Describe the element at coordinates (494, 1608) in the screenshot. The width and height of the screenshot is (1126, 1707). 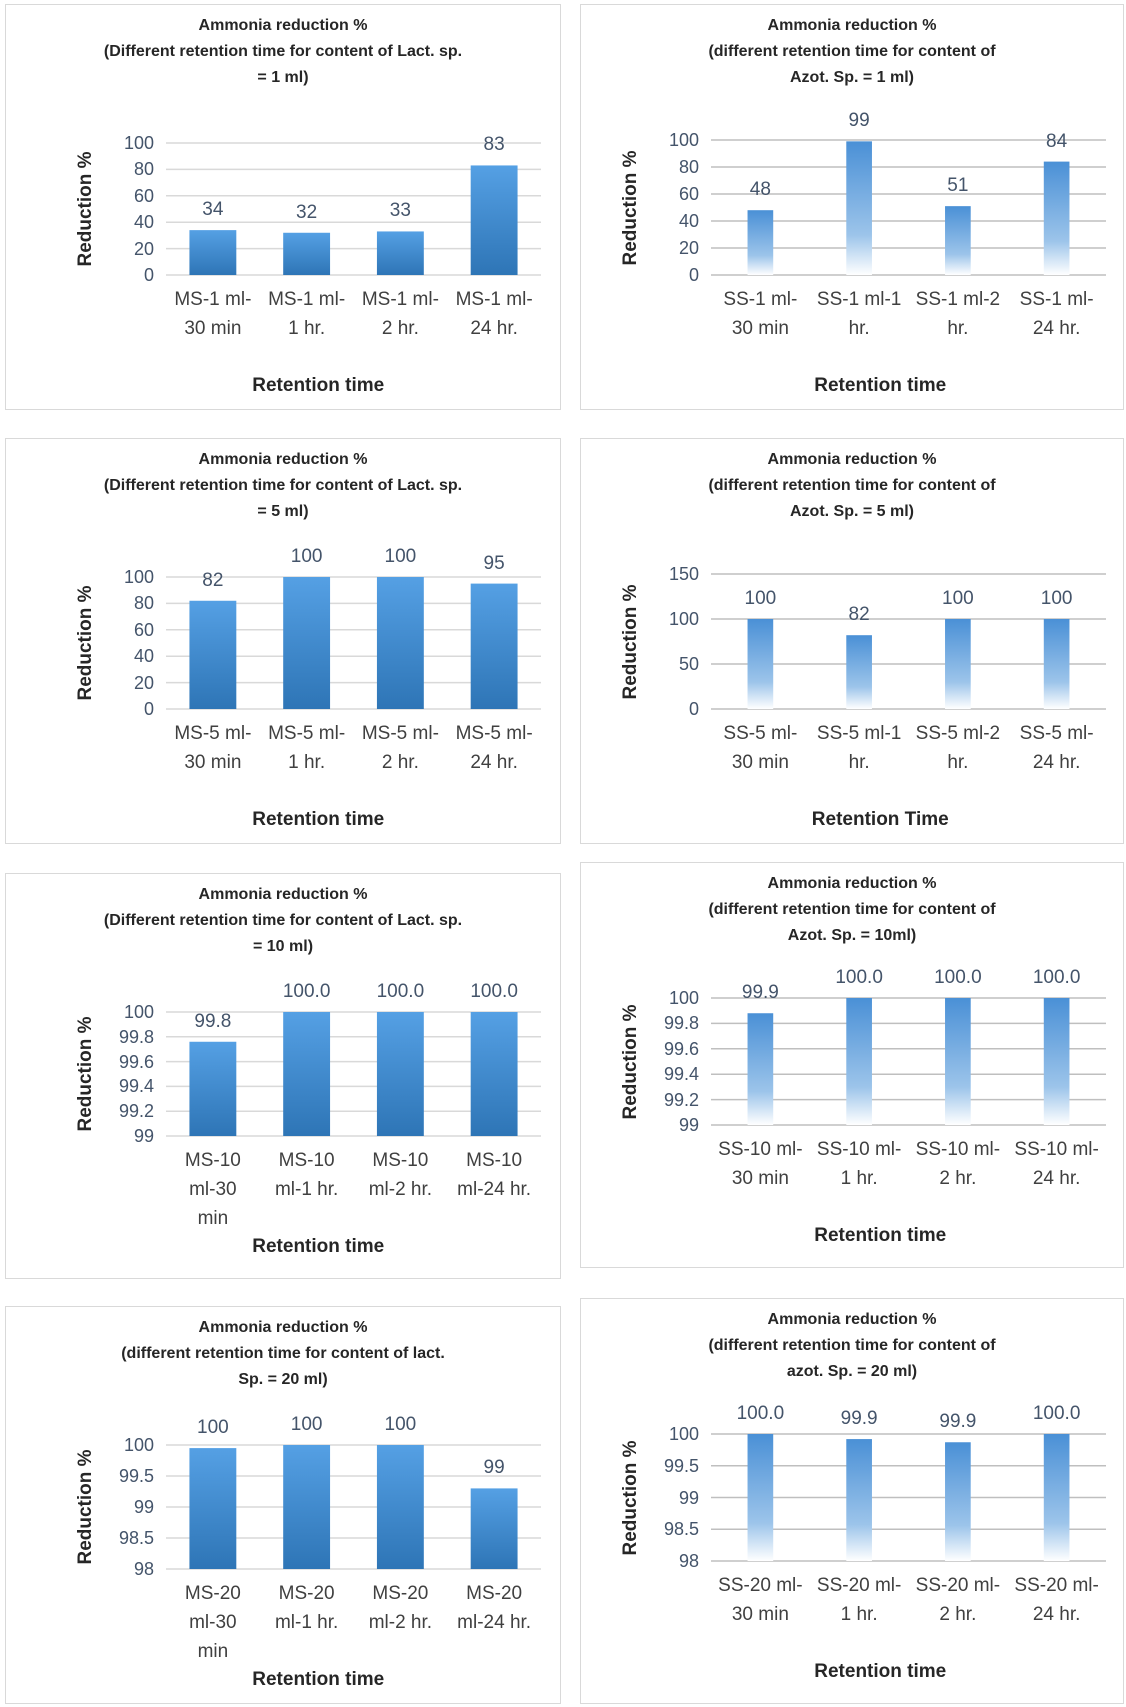
I see `x-tick-label: MS-20 ml-24 hr.` at that location.